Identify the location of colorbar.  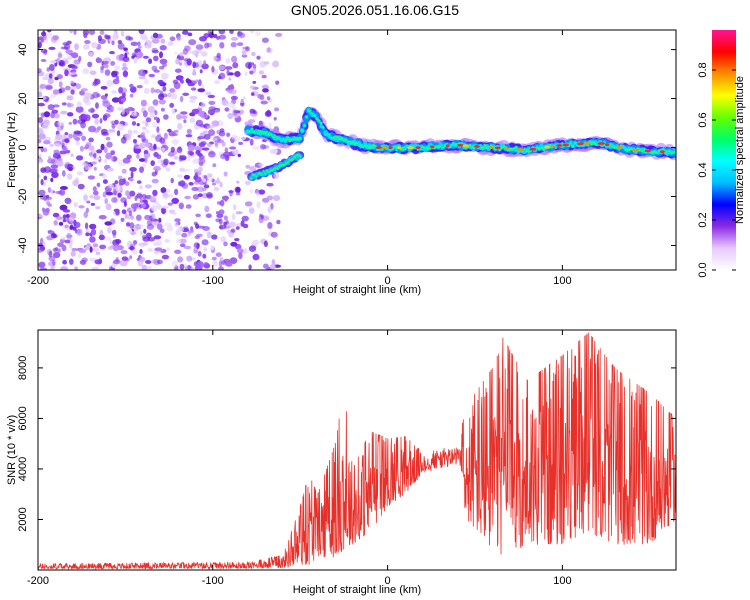
(724, 150).